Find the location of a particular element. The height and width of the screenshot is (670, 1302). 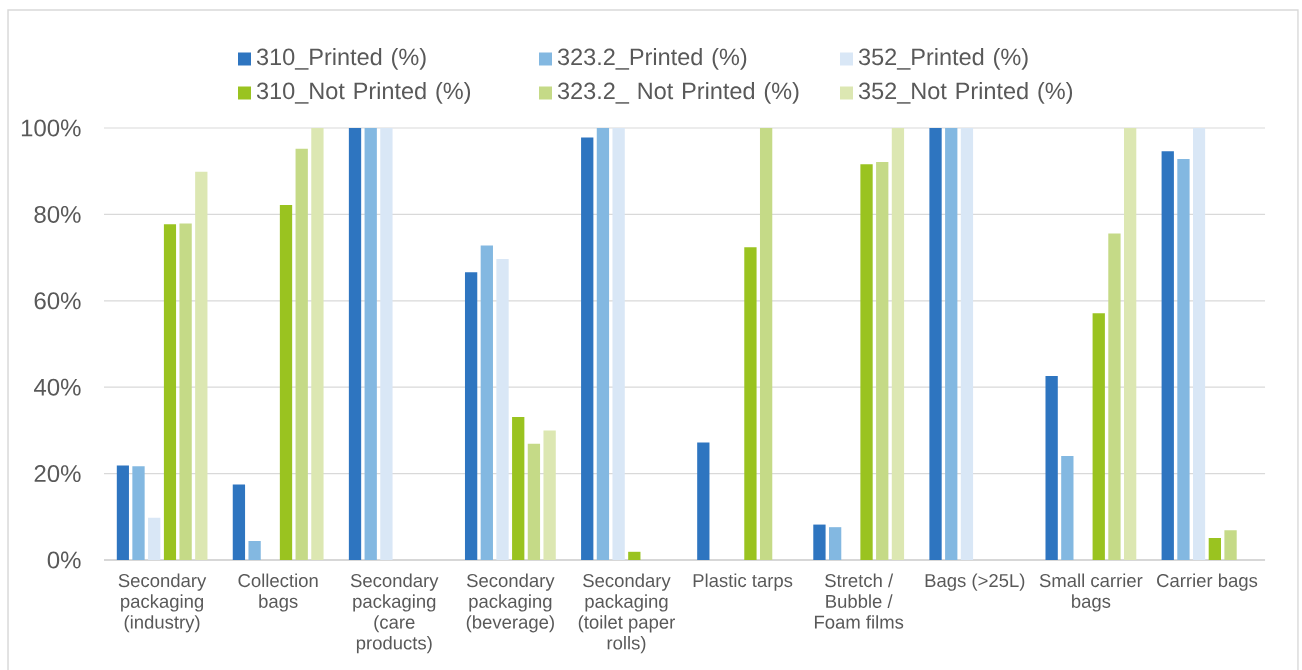

y-tick-label: 20% is located at coordinates (57, 474).